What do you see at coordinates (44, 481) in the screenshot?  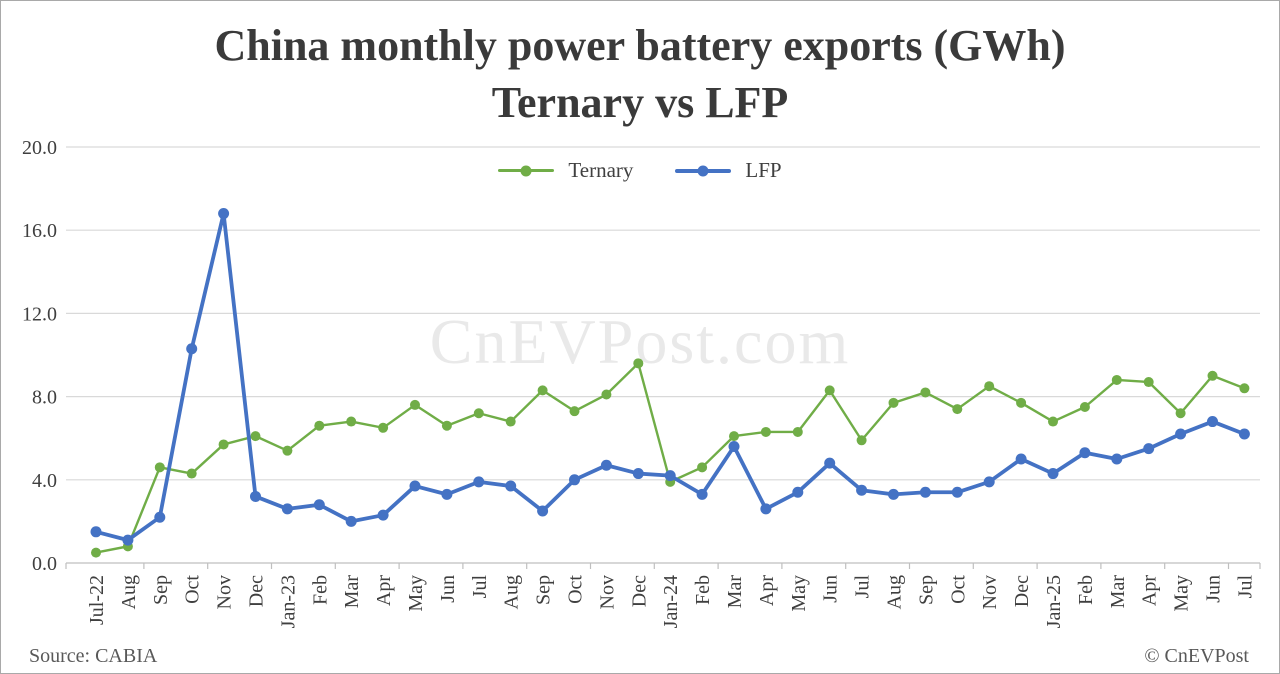 I see `y-tick-label: 4.0` at bounding box center [44, 481].